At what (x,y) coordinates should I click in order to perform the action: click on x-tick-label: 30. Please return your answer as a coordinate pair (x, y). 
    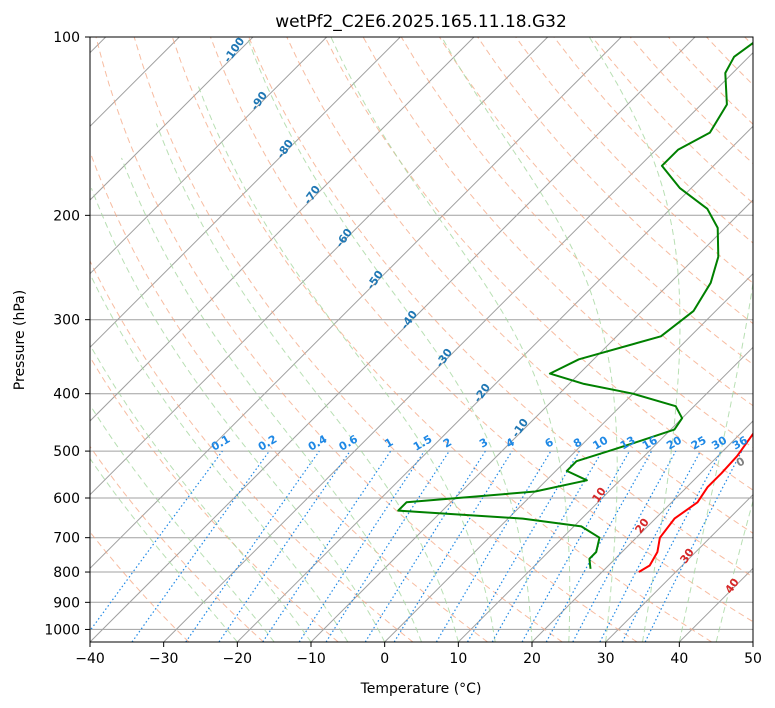
    Looking at the image, I should click on (606, 659).